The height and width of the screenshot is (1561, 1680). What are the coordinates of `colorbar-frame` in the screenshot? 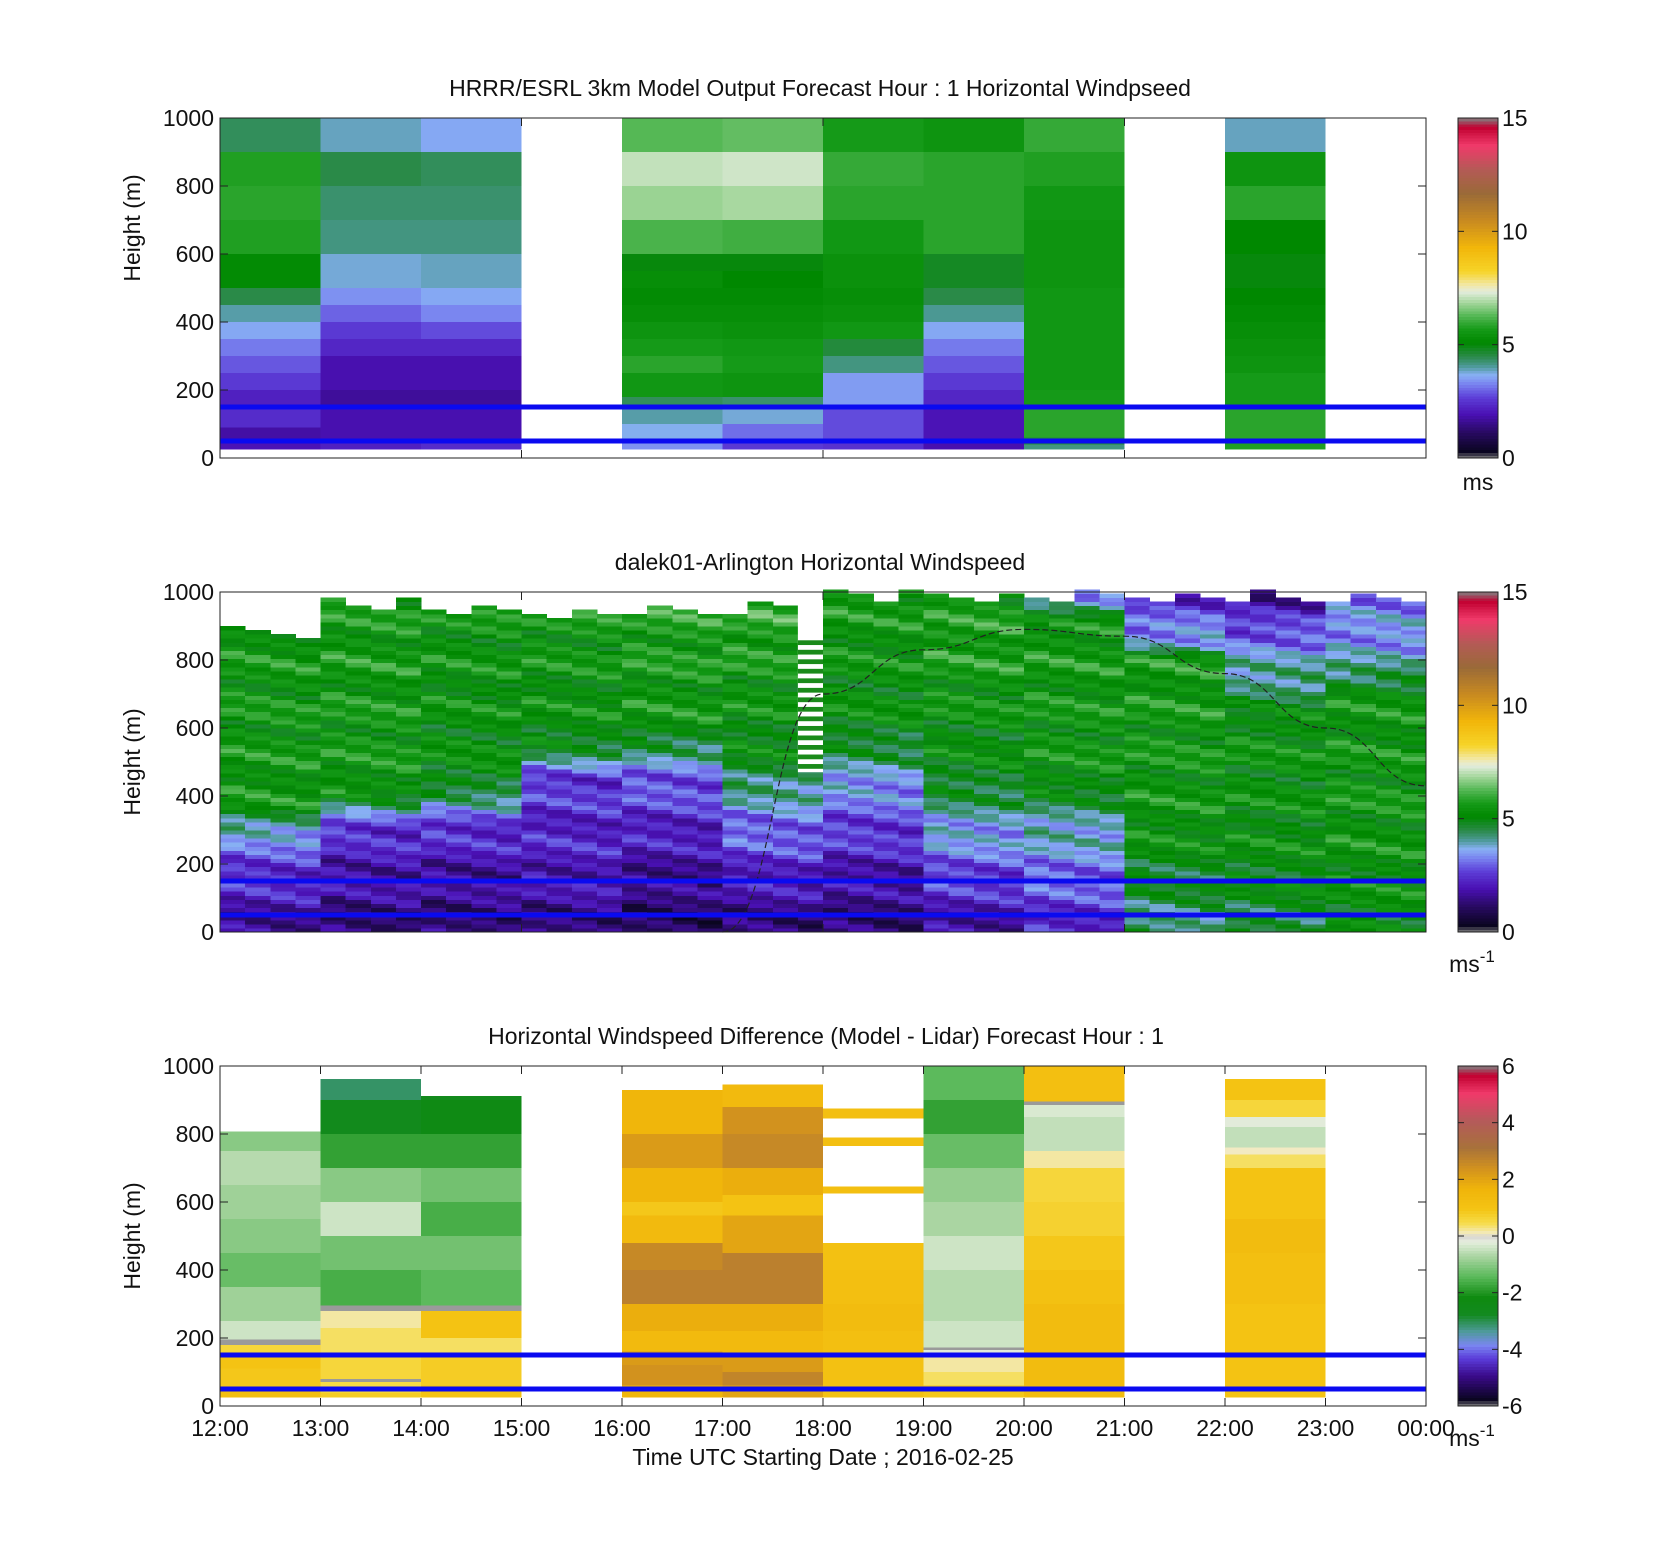 It's located at (1478, 288).